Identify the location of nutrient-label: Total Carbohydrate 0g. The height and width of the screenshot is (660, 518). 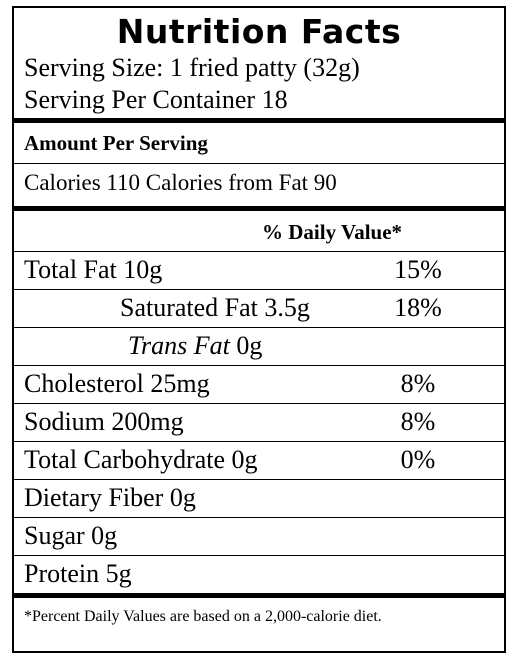
(141, 459).